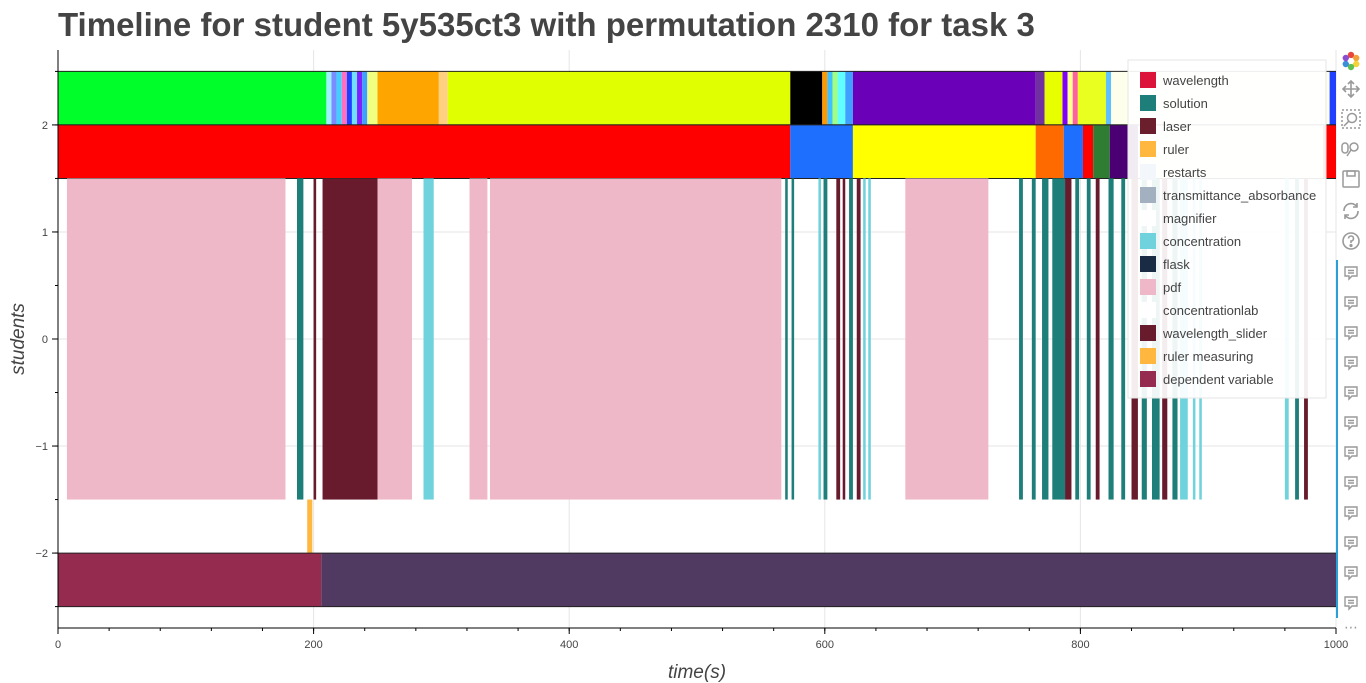 The height and width of the screenshot is (683, 1366). Describe the element at coordinates (1199, 310) in the screenshot. I see `legend-item: concentrationlab` at that location.